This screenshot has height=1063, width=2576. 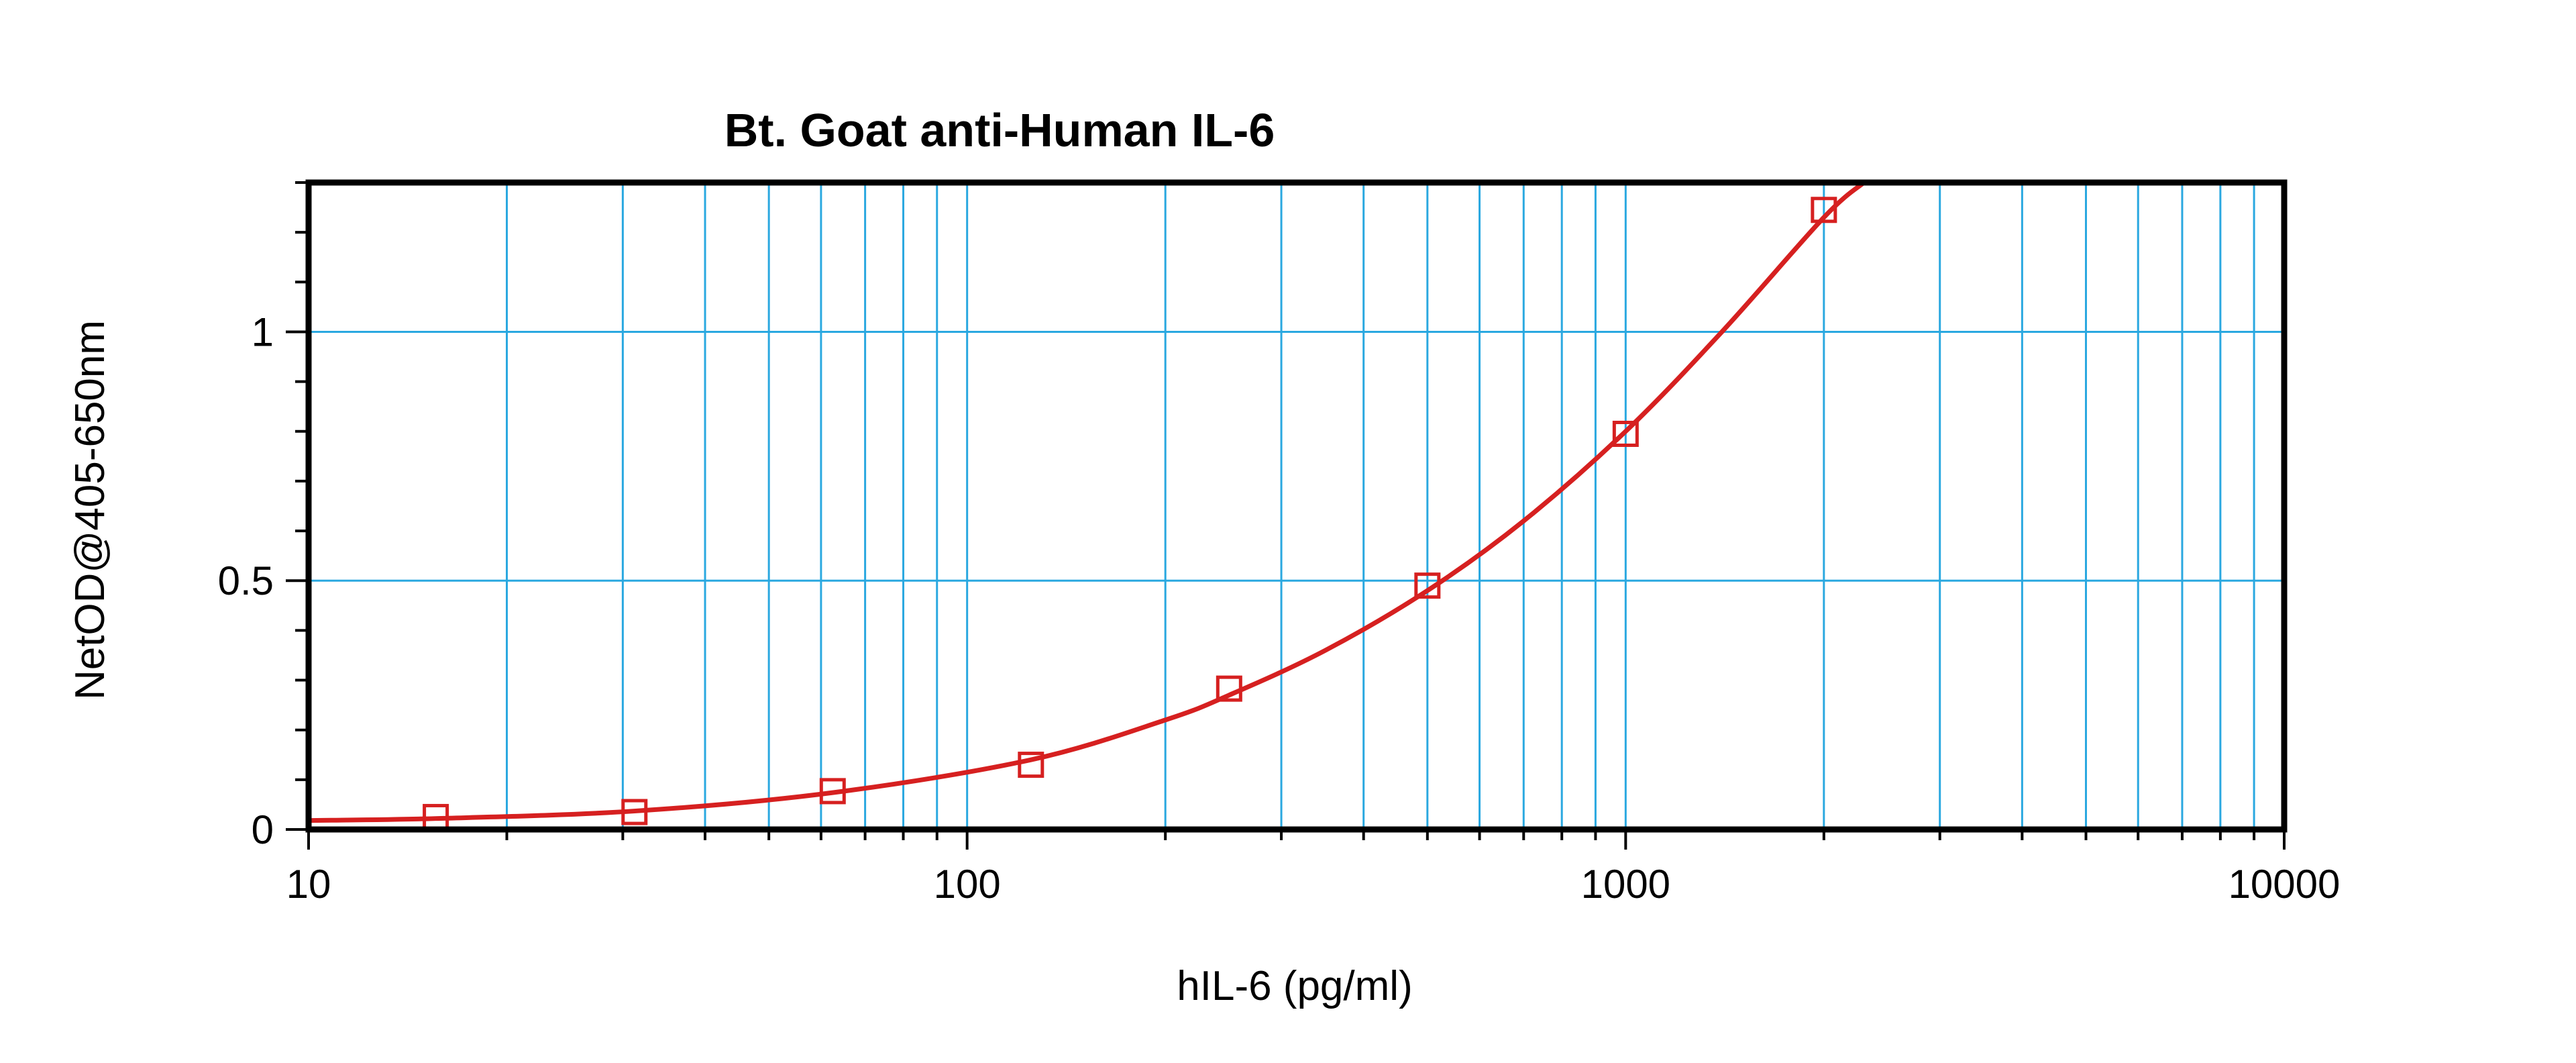 I want to click on x-tick-label: 1000, so click(x=1625, y=884).